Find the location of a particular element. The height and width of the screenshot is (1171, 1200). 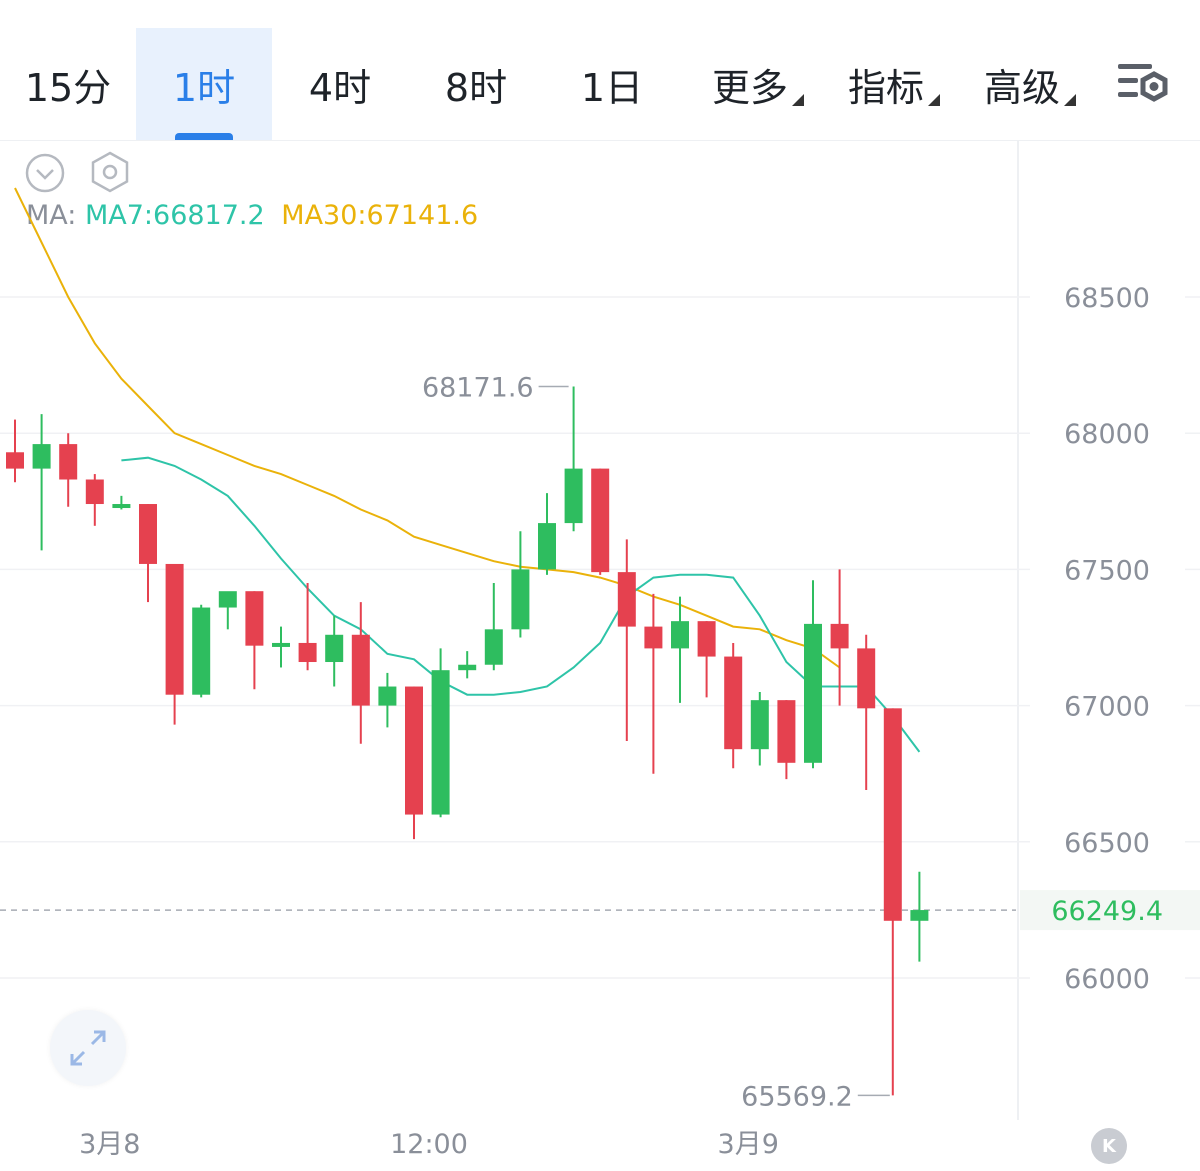

ma-indicator-legend: MA: MA7:66817.2 MA30:67141.6 is located at coordinates (252, 215).